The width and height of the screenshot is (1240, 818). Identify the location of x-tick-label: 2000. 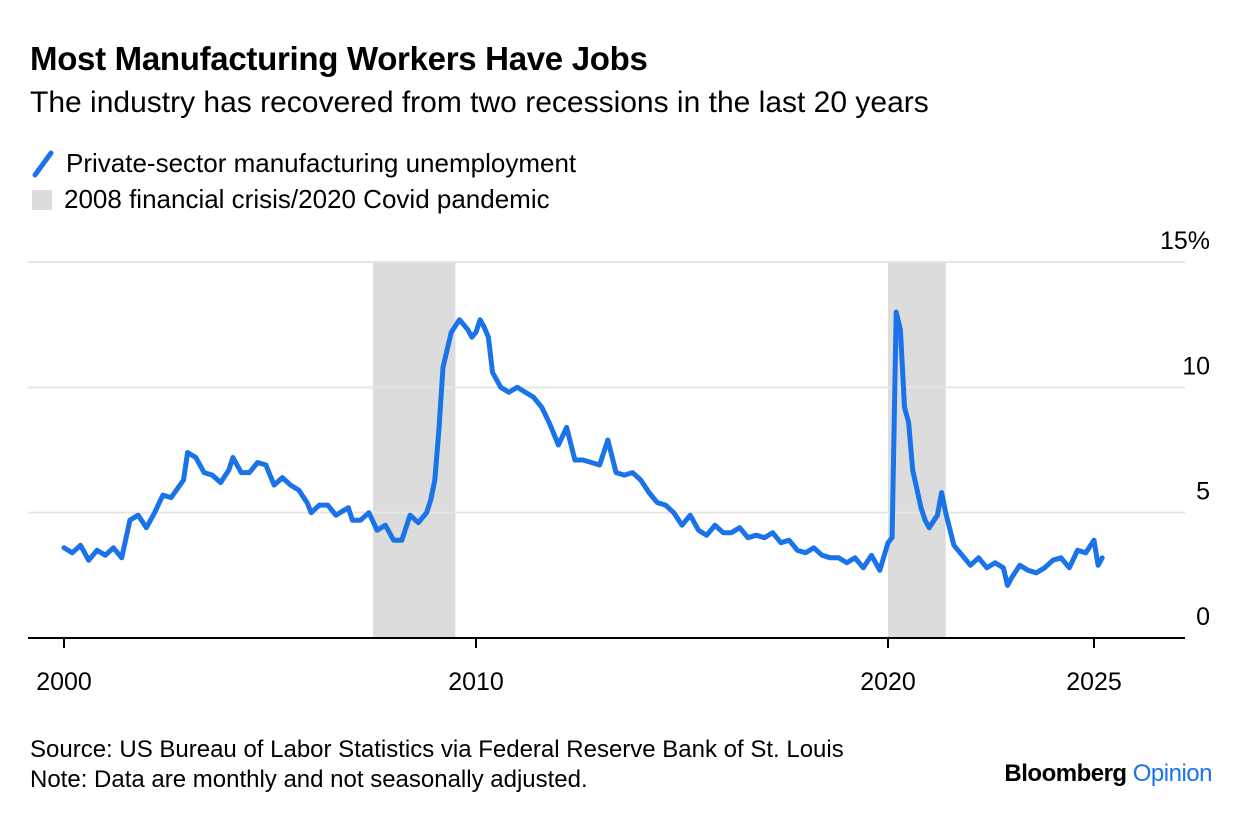
(64, 682).